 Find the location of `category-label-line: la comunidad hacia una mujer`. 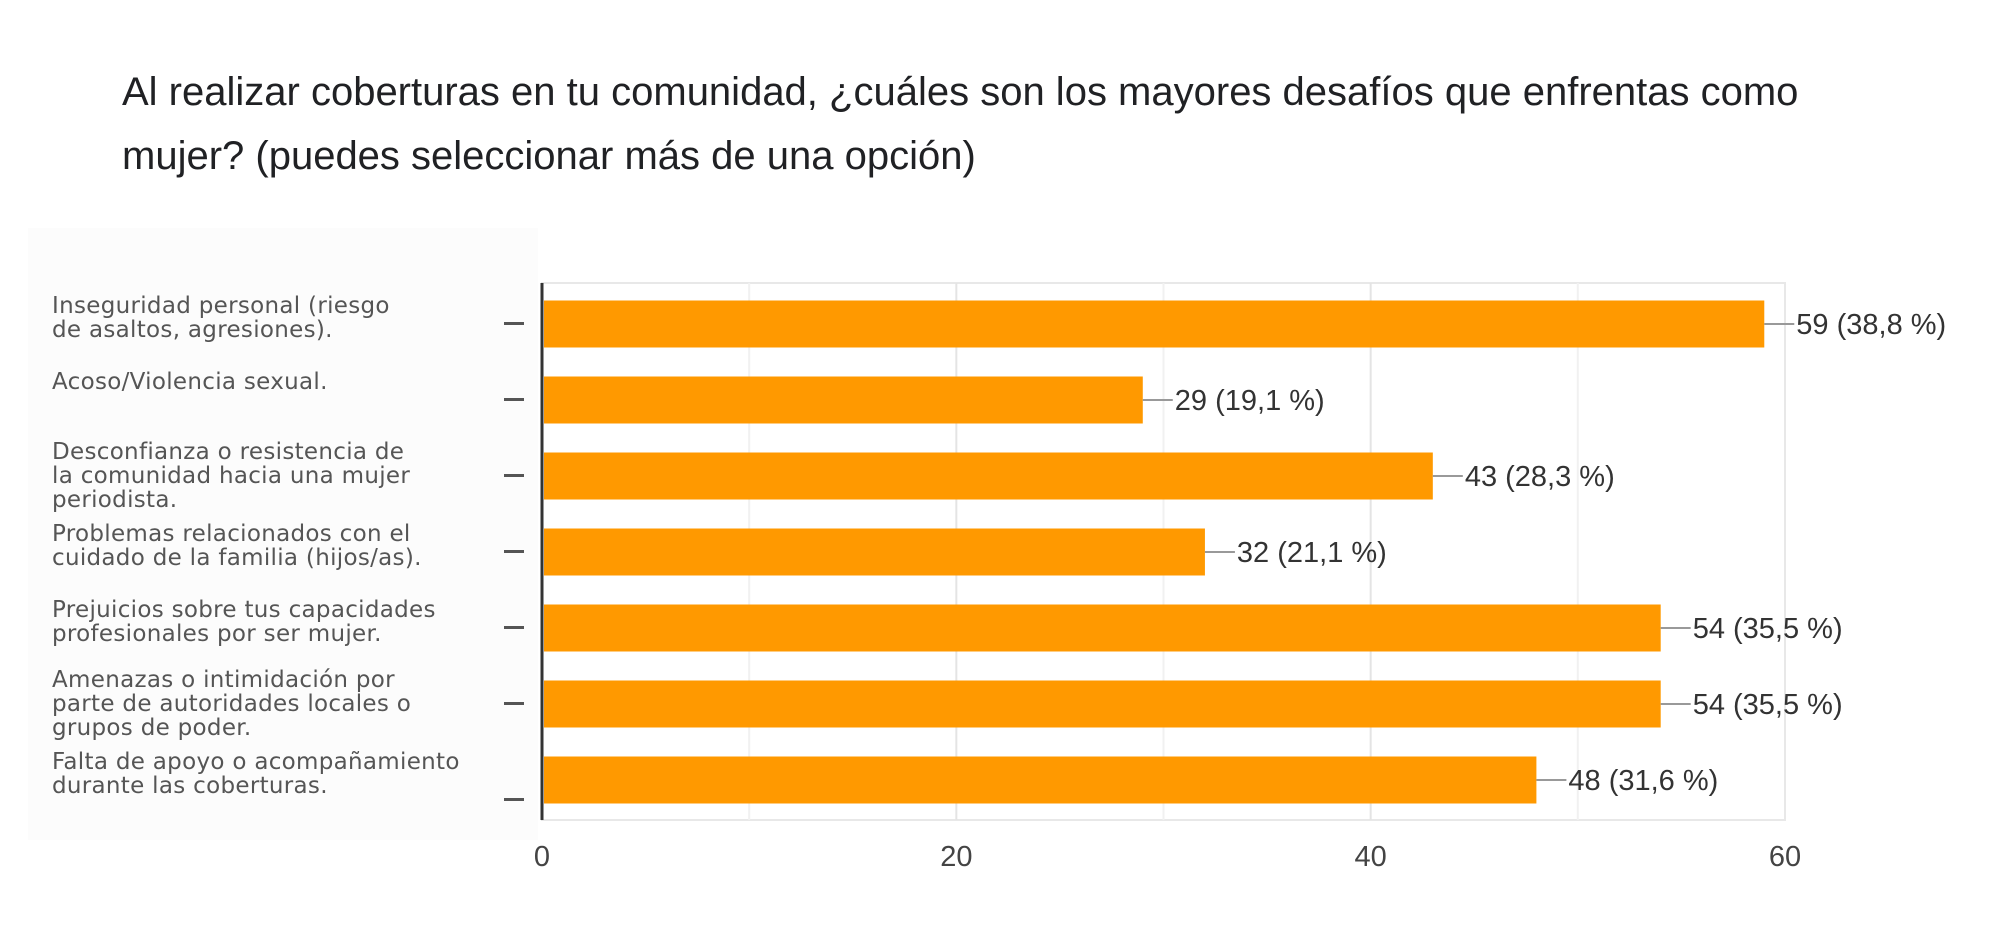

category-label-line: la comunidad hacia una mujer is located at coordinates (231, 476).